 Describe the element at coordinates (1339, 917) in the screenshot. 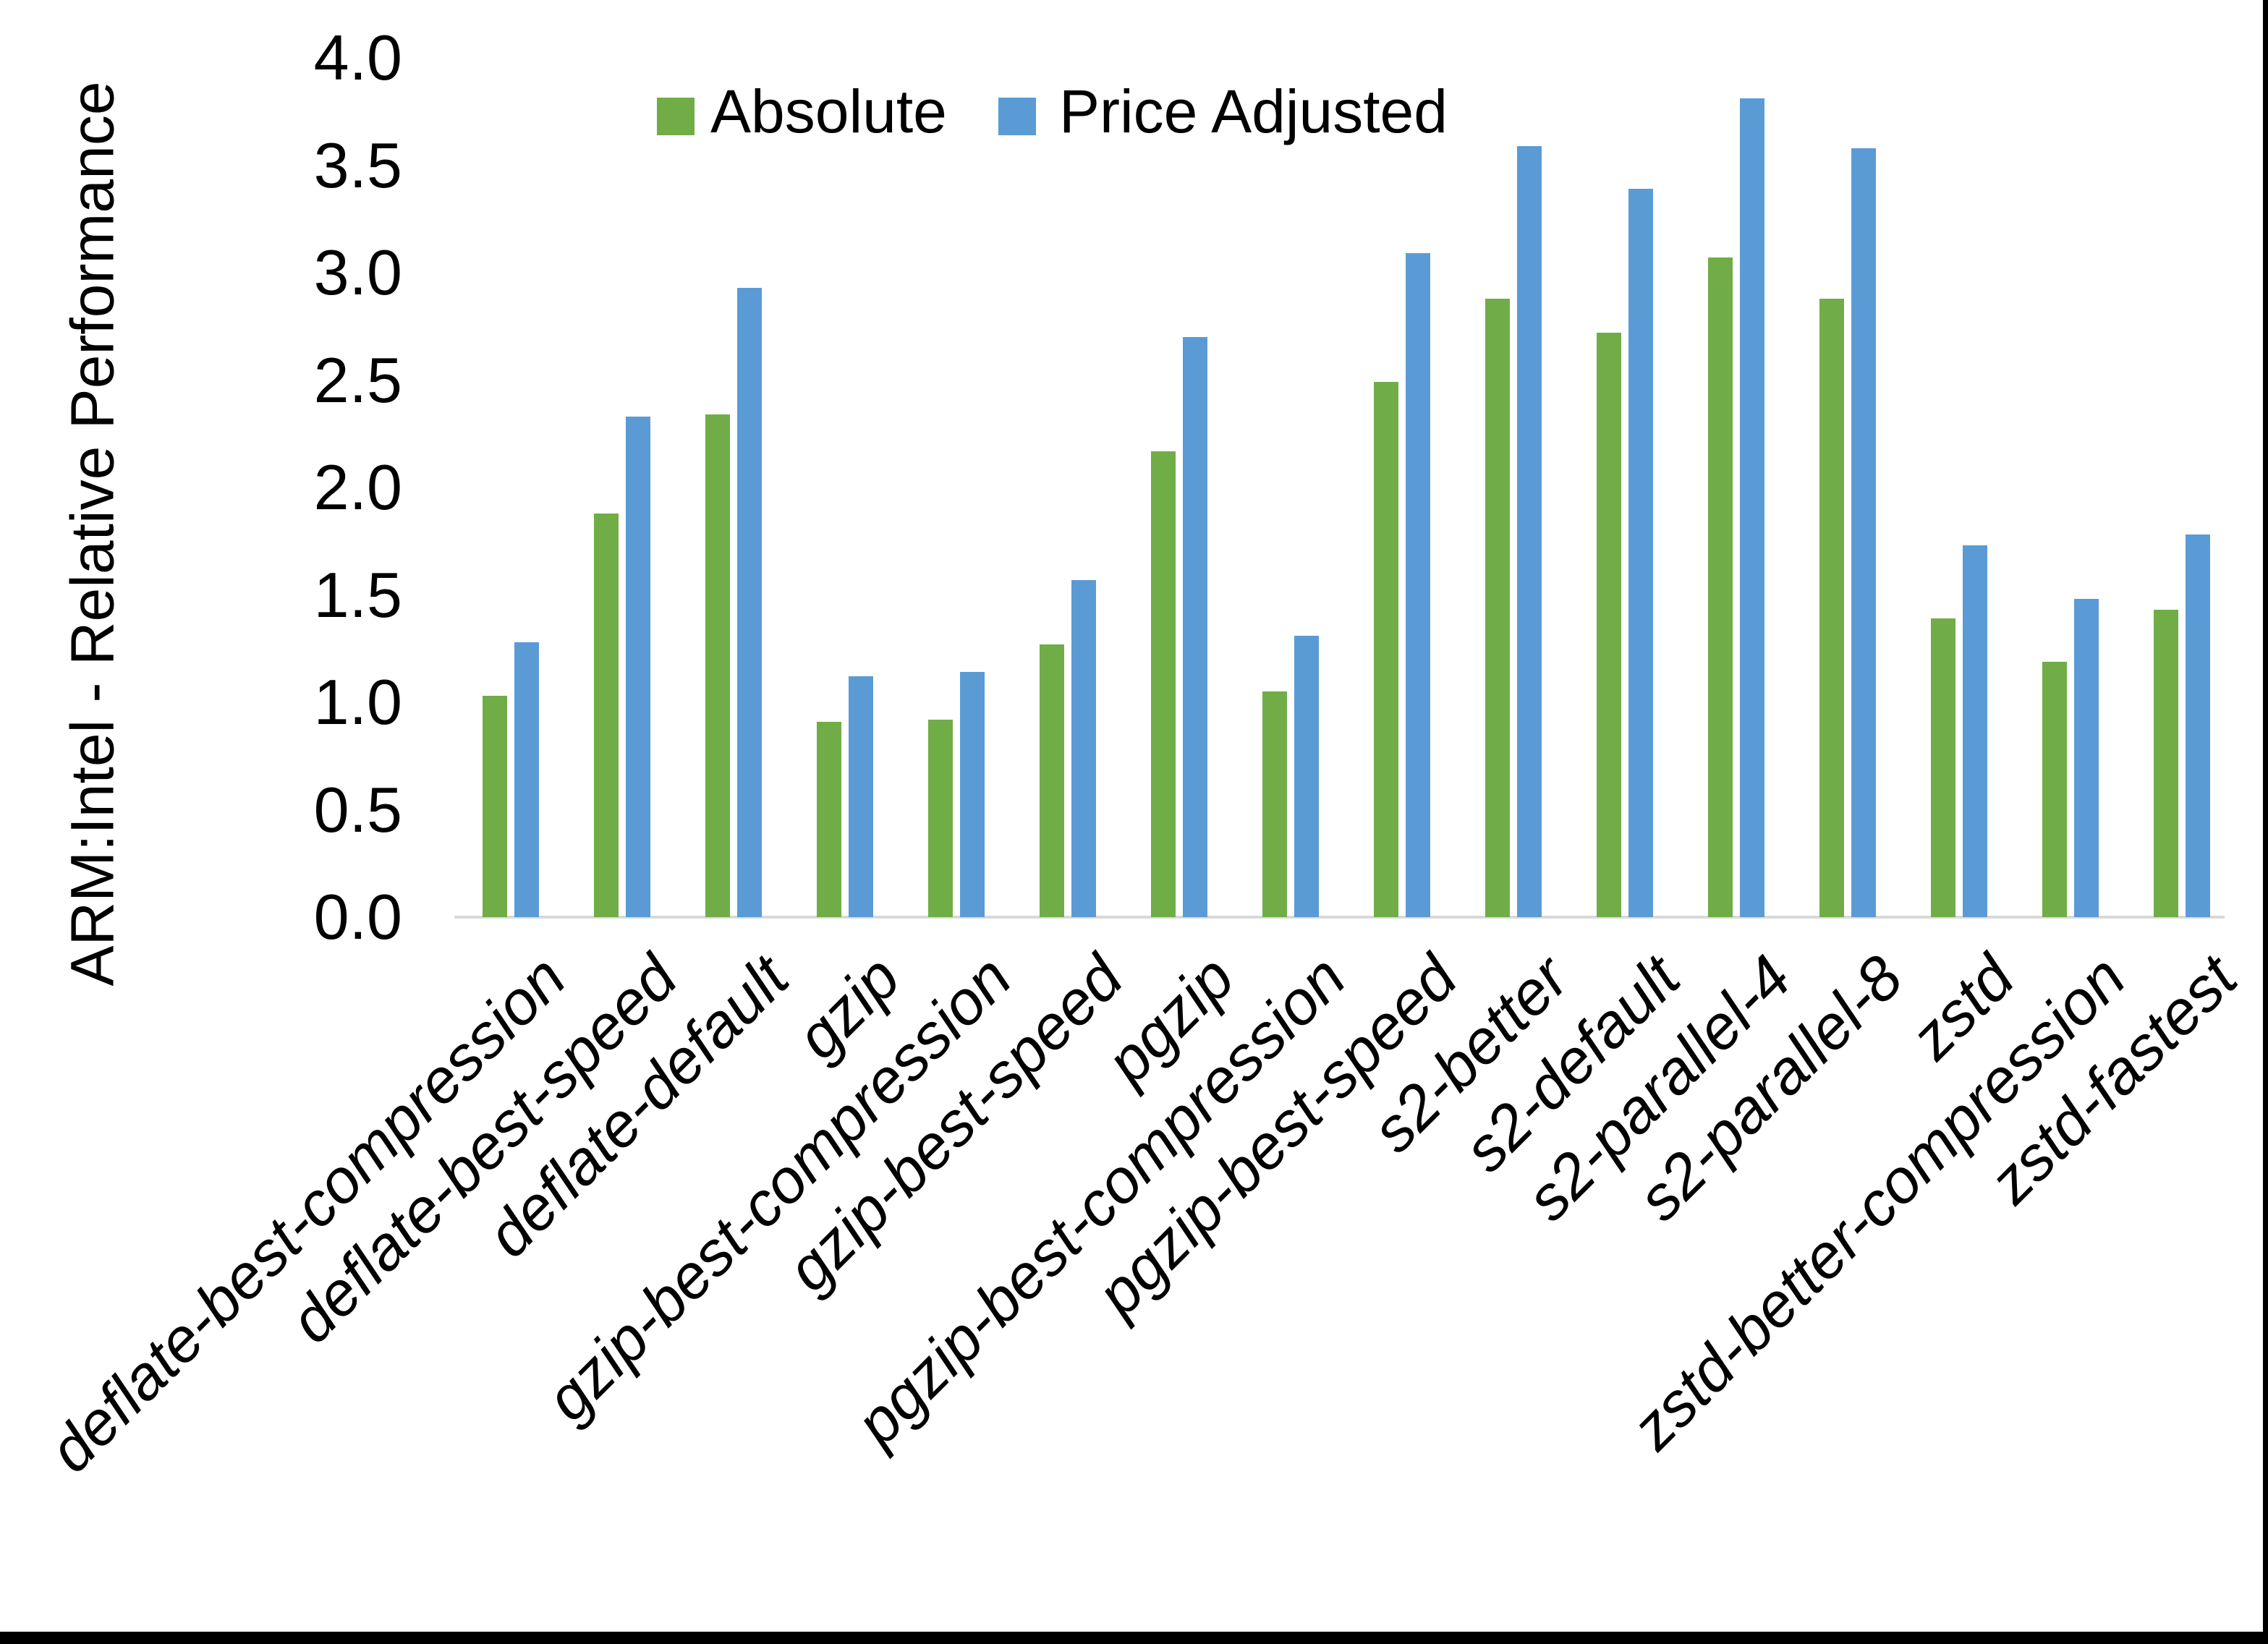

I see `x-axis-line` at that location.